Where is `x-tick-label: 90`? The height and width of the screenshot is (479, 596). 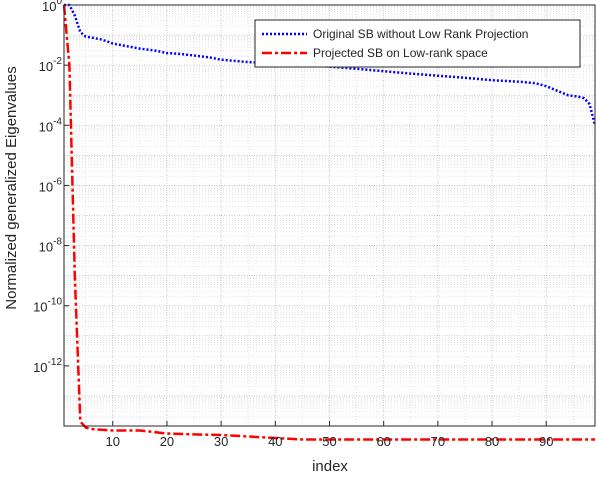
x-tick-label: 90 is located at coordinates (546, 441).